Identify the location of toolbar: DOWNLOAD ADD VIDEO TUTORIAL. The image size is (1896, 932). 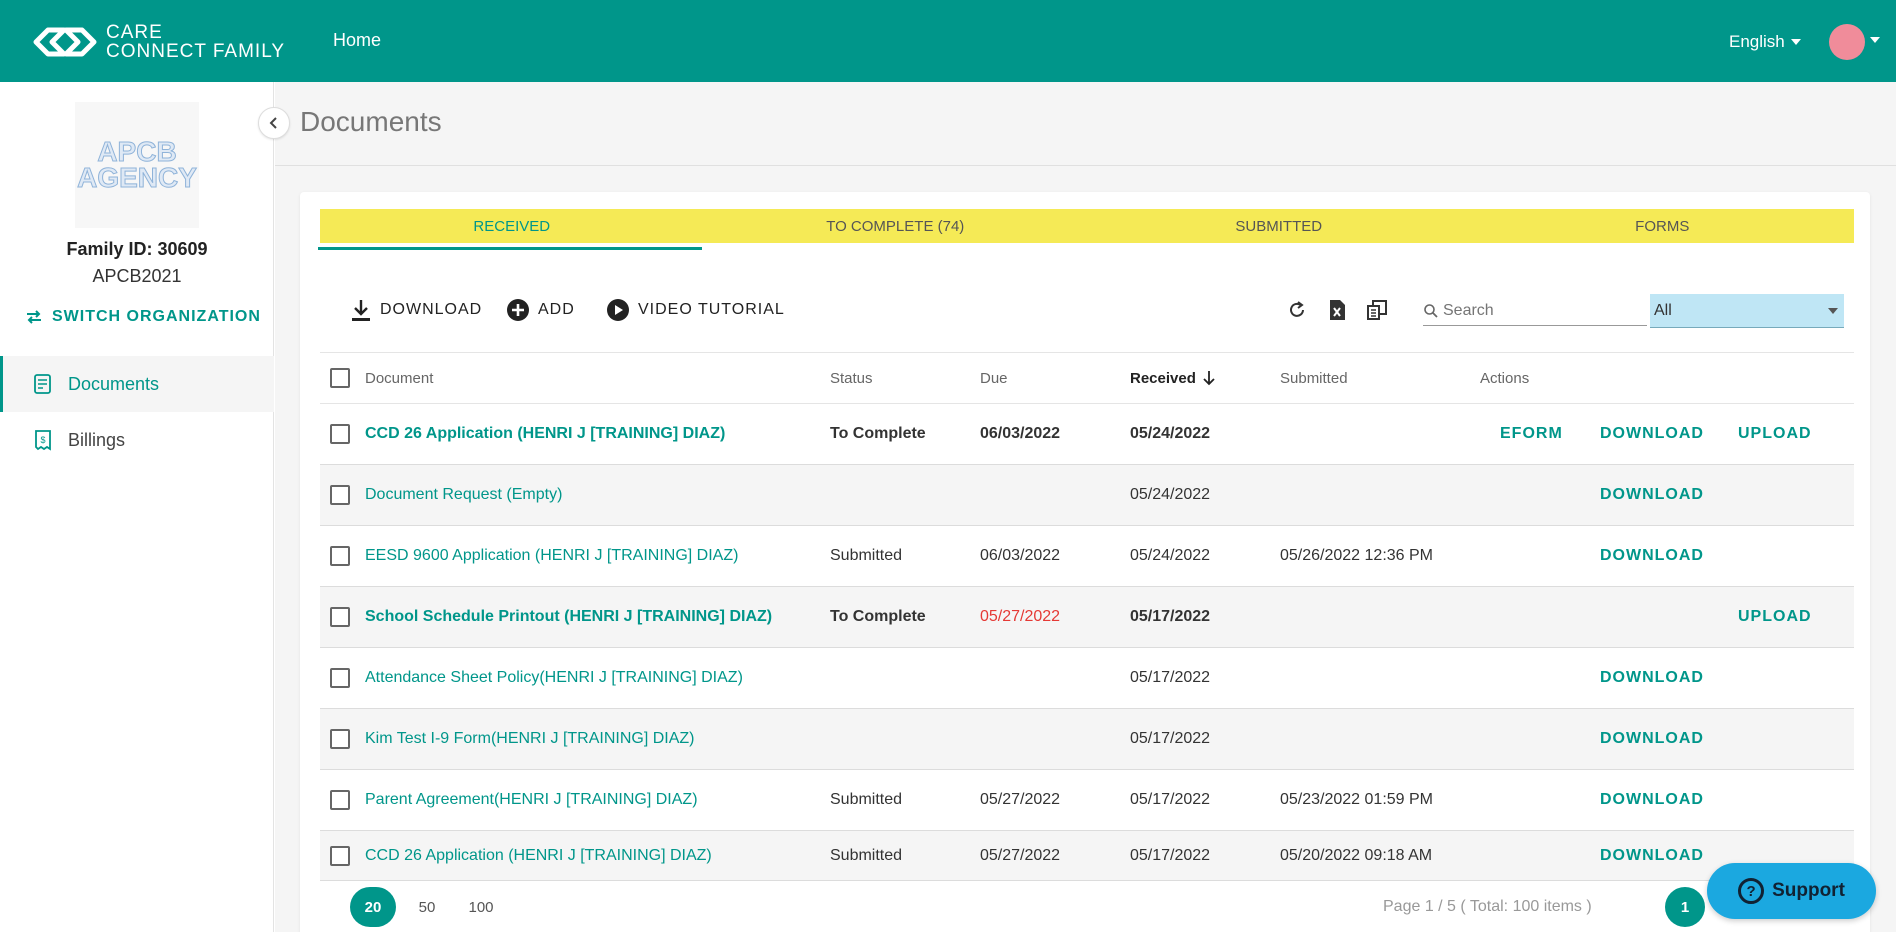
(1087, 310).